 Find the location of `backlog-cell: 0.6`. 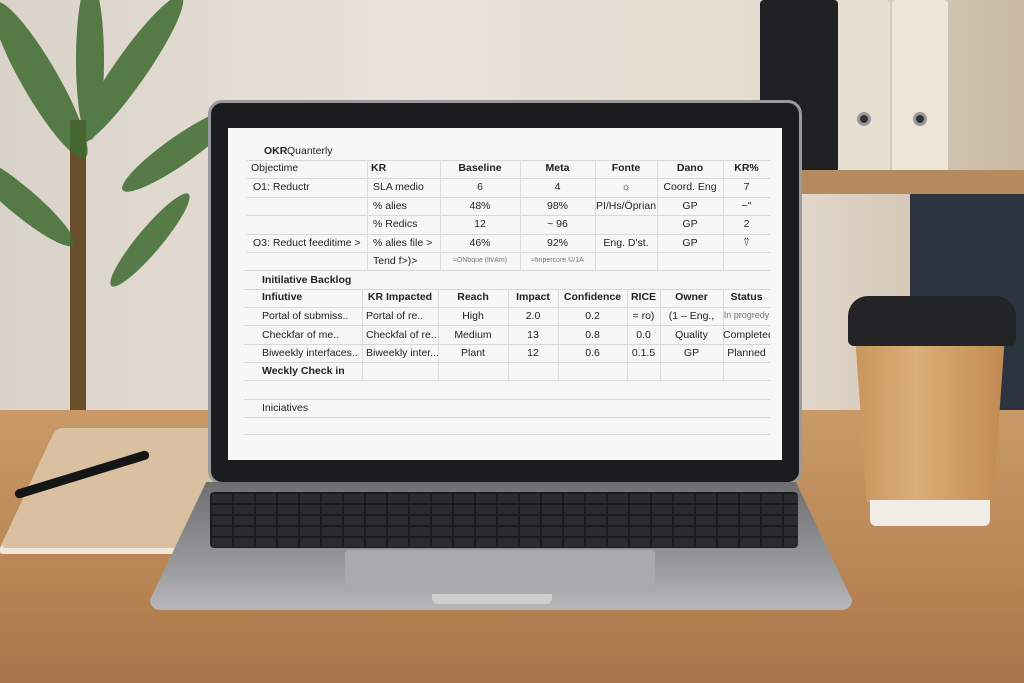

backlog-cell: 0.6 is located at coordinates (592, 353).